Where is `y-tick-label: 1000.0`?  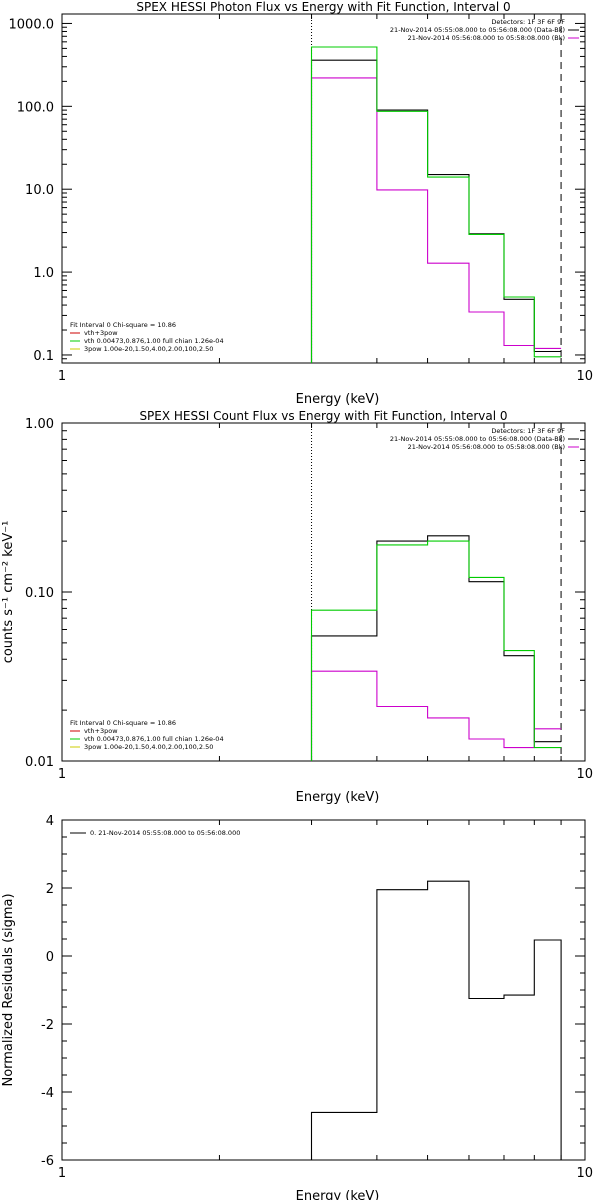
y-tick-label: 1000.0 is located at coordinates (32, 24).